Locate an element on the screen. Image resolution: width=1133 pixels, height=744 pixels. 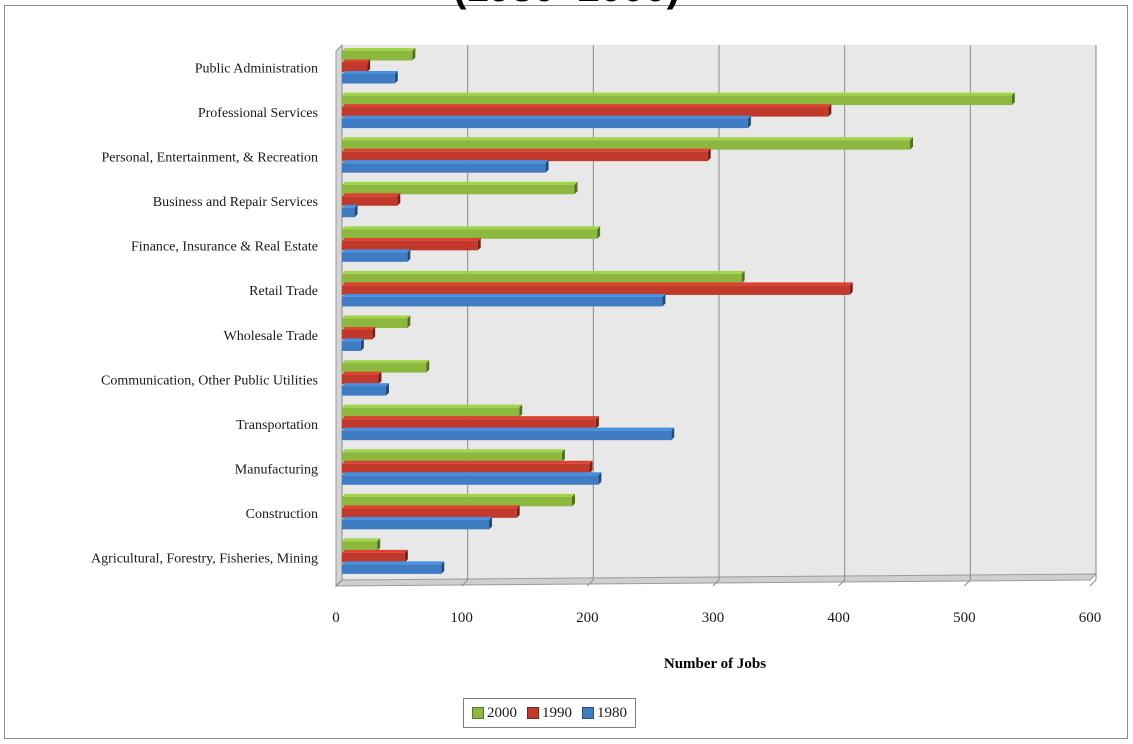
legend-label: 1980 is located at coordinates (612, 712).